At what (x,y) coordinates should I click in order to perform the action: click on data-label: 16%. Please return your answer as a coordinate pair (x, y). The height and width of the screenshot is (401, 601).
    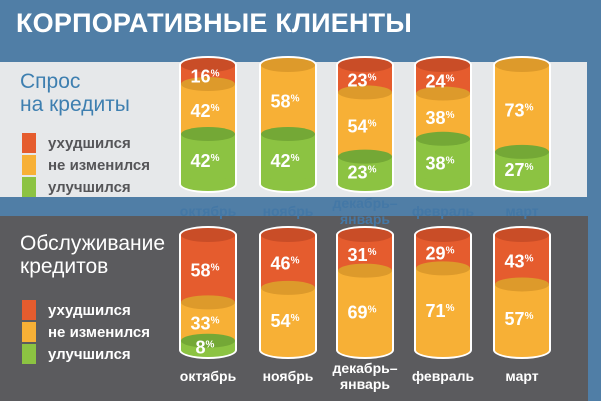
    Looking at the image, I should click on (205, 77).